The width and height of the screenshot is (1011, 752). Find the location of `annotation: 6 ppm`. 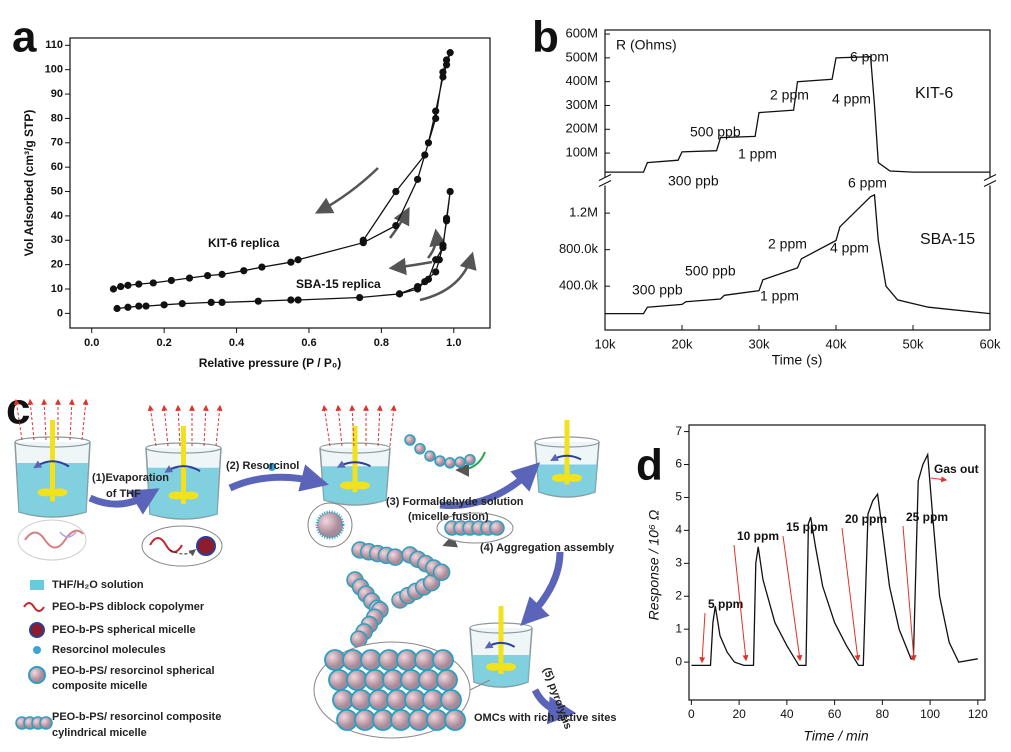

annotation: 6 ppm is located at coordinates (869, 57).